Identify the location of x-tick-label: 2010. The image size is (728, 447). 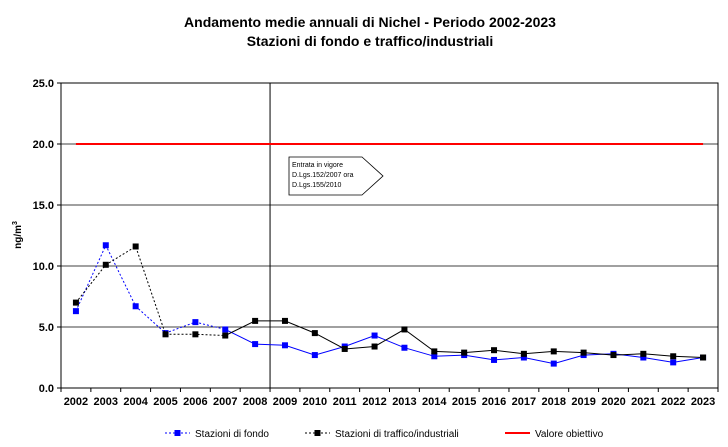
(315, 402).